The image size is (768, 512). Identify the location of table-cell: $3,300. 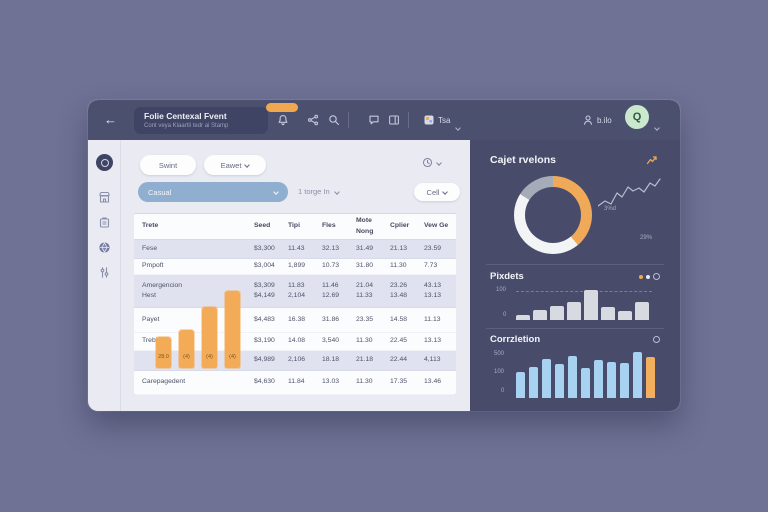
(264, 248).